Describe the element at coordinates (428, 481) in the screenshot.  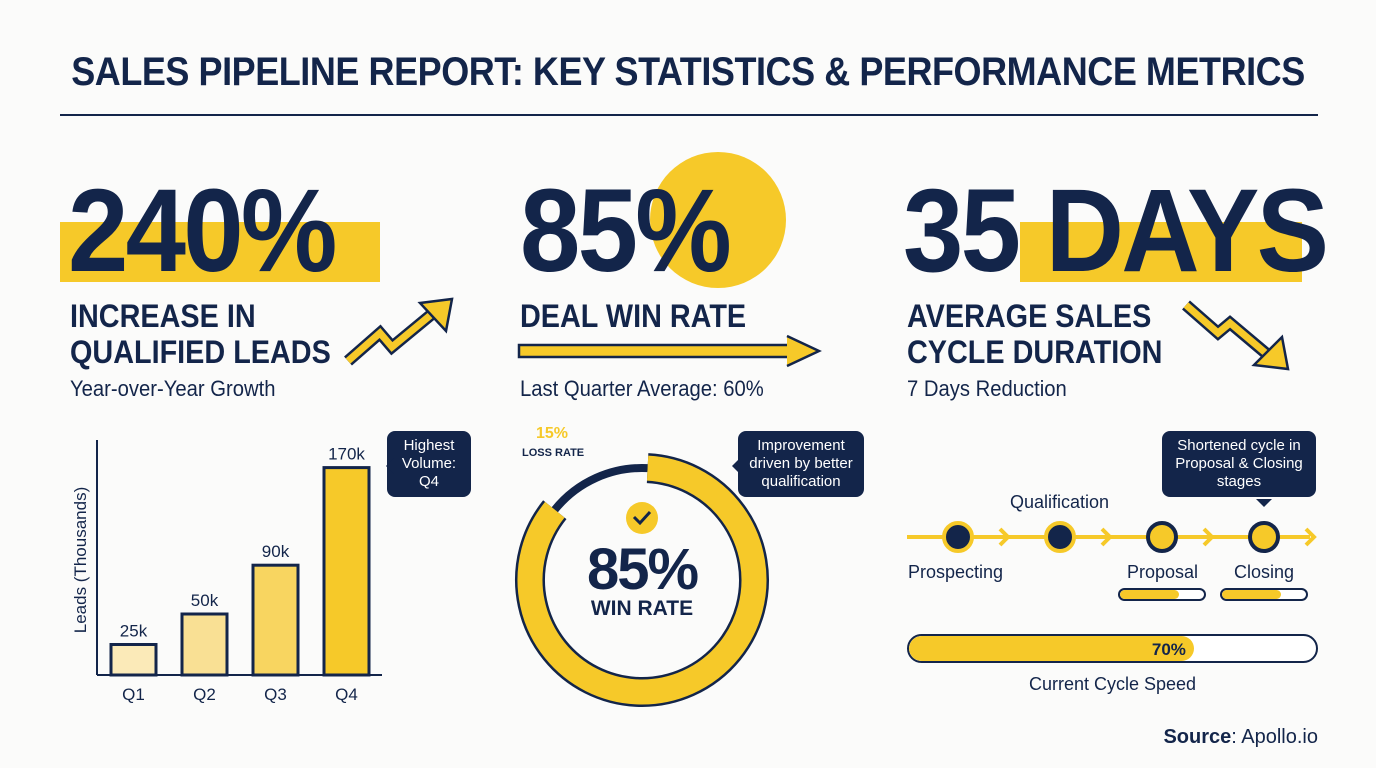
I see `callout-line: Q4` at that location.